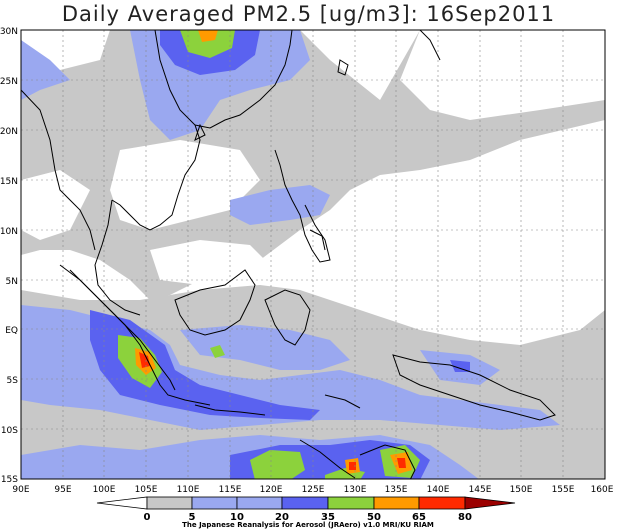  What do you see at coordinates (62, 490) in the screenshot?
I see `lon-label: 95E` at bounding box center [62, 490].